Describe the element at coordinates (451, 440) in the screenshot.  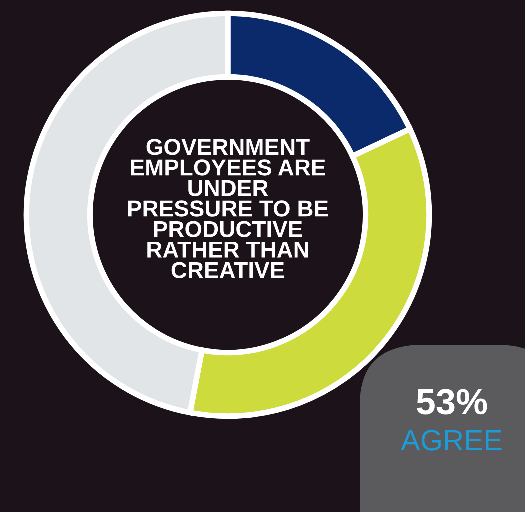
I see `text: AGREE` at that location.